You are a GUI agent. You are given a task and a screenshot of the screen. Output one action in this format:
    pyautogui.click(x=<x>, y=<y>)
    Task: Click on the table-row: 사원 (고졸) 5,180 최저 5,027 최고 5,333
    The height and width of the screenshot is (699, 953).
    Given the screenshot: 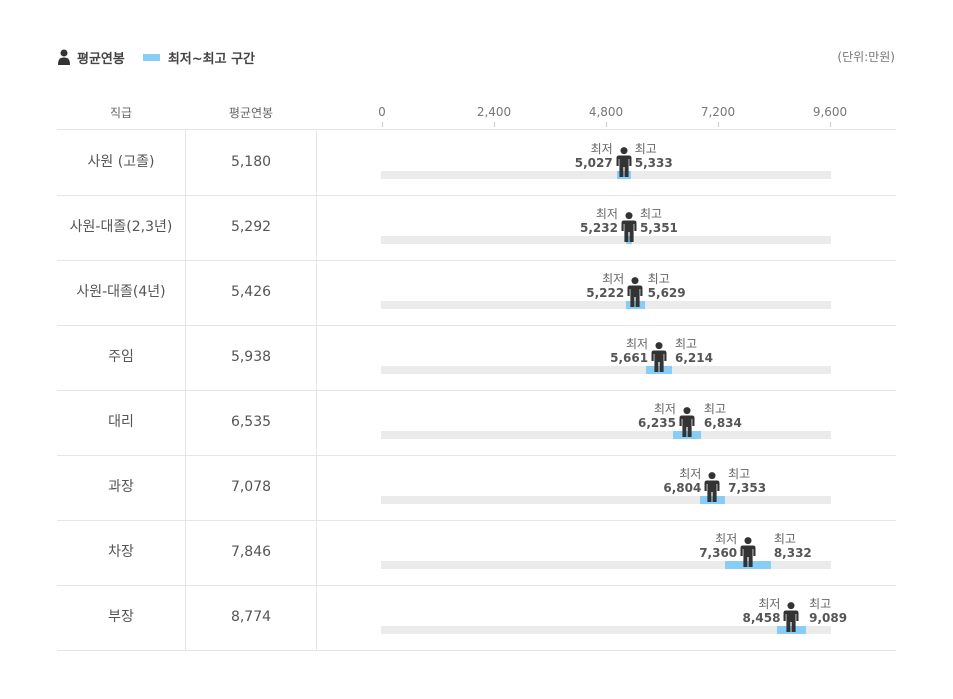 What is the action you would take?
    pyautogui.click(x=476, y=163)
    